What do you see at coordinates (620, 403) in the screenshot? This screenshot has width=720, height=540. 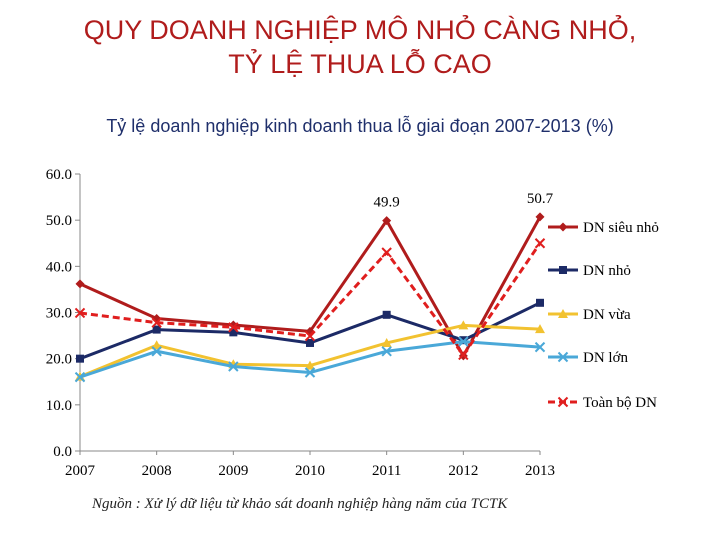 I see `legend-label: Toàn bộ DN` at bounding box center [620, 403].